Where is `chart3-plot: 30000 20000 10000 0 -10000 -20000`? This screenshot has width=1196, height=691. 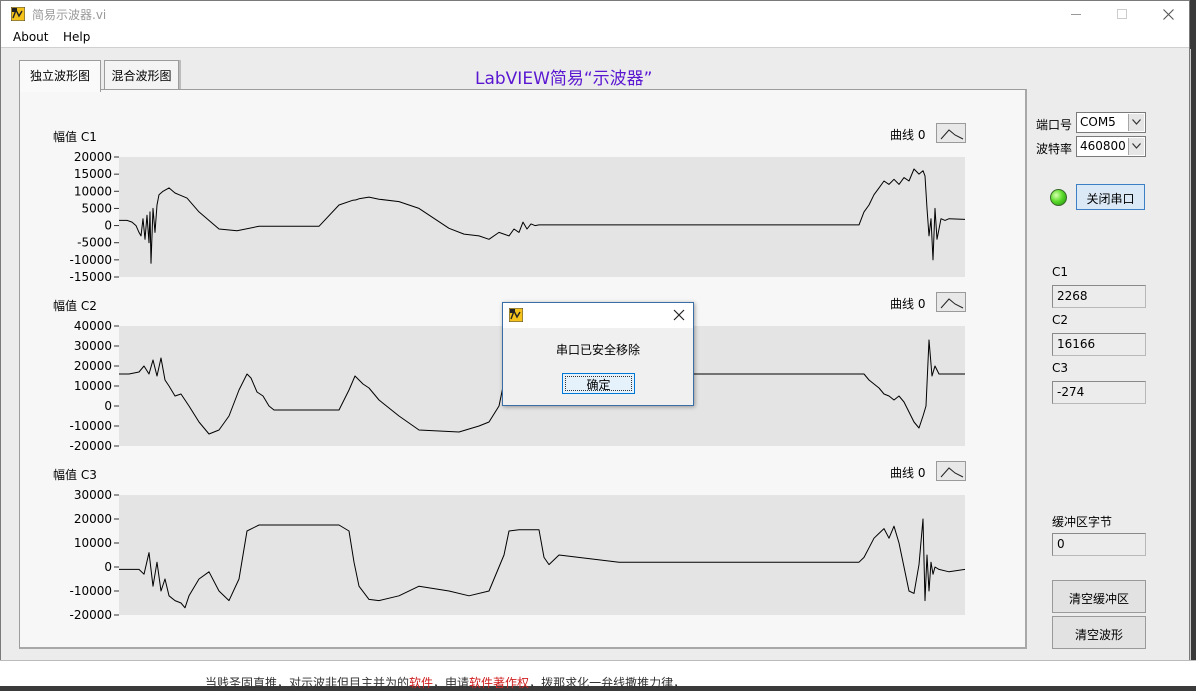
chart3-plot: 30000 20000 10000 0 -10000 -20000 is located at coordinates (517, 554).